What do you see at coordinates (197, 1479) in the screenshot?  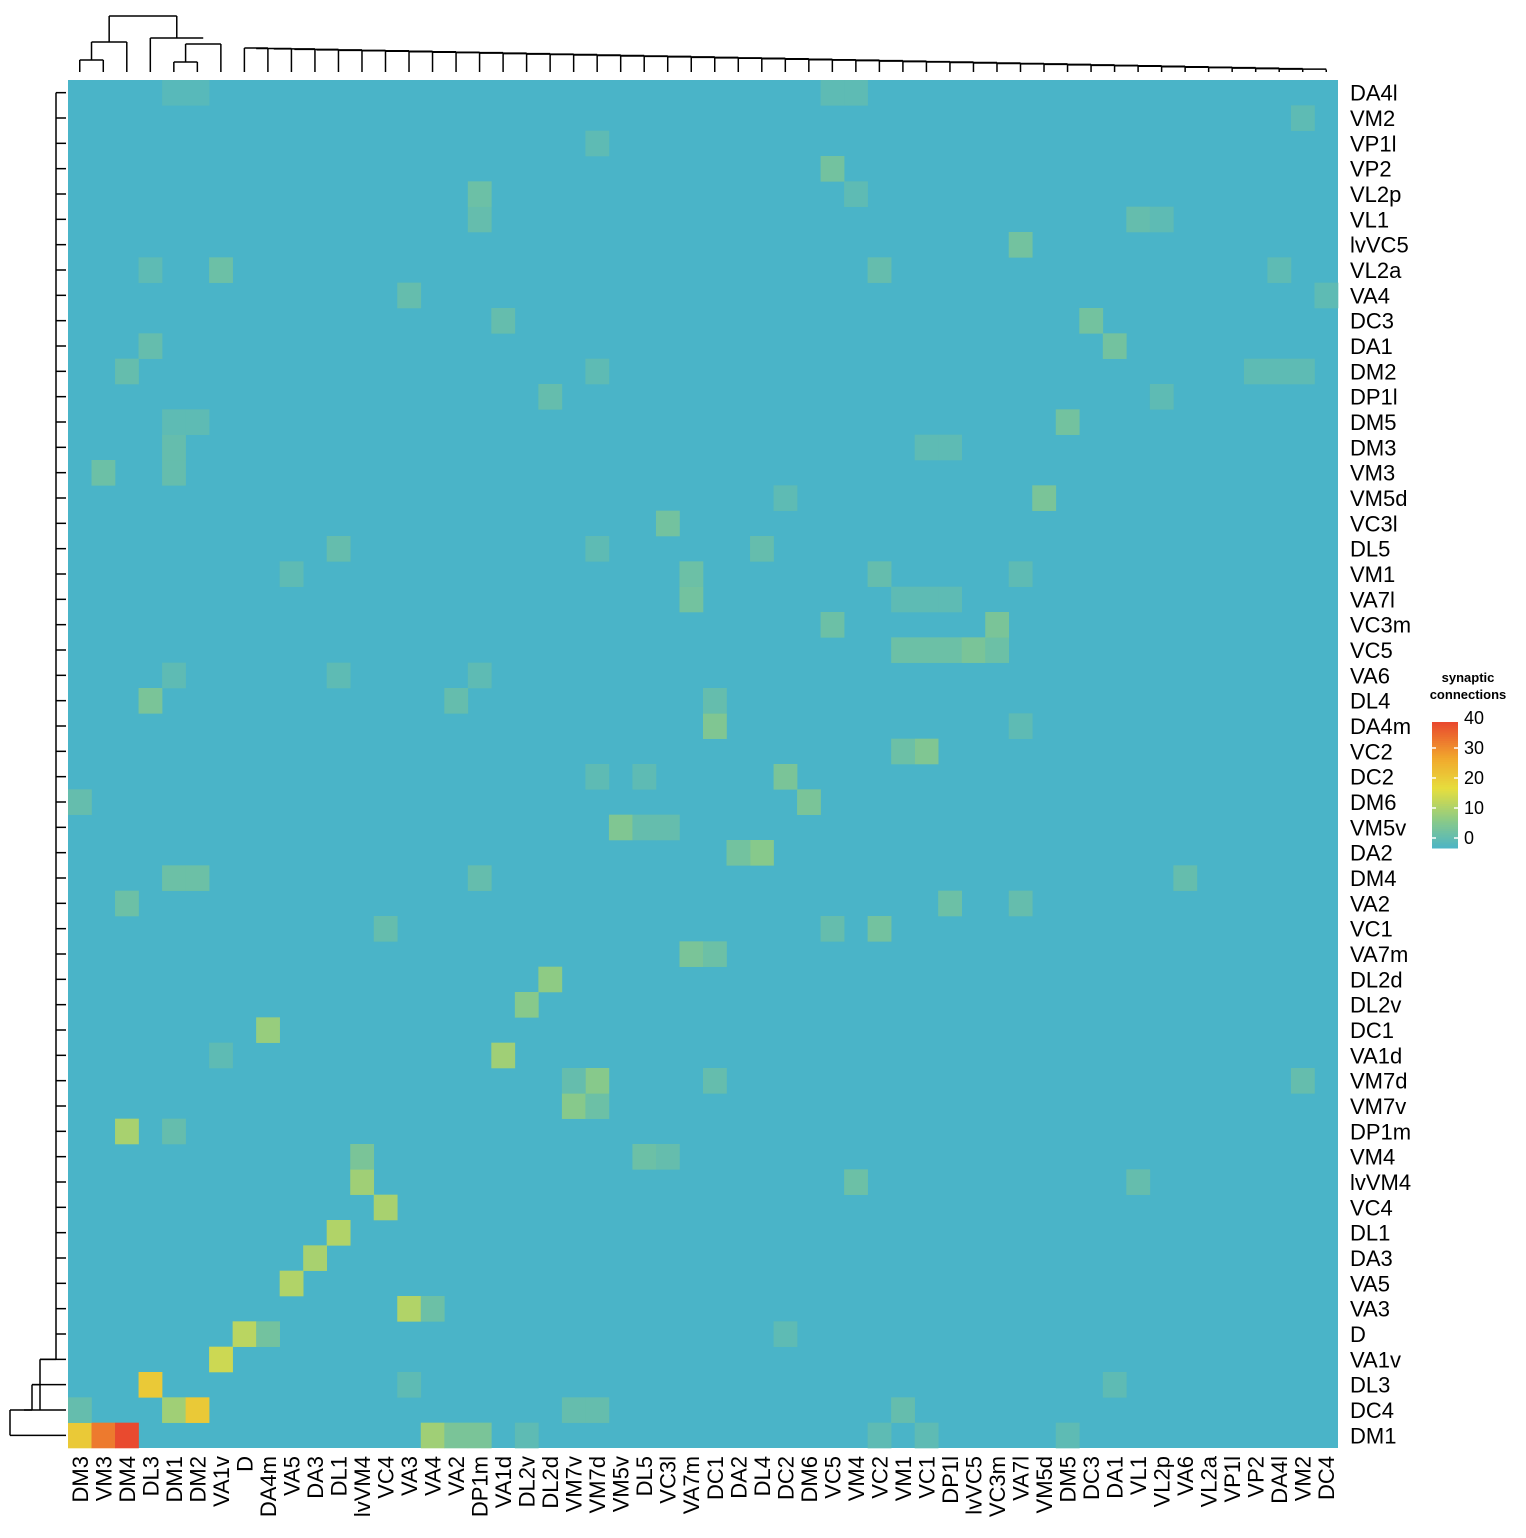 I see `column-label: DM2` at bounding box center [197, 1479].